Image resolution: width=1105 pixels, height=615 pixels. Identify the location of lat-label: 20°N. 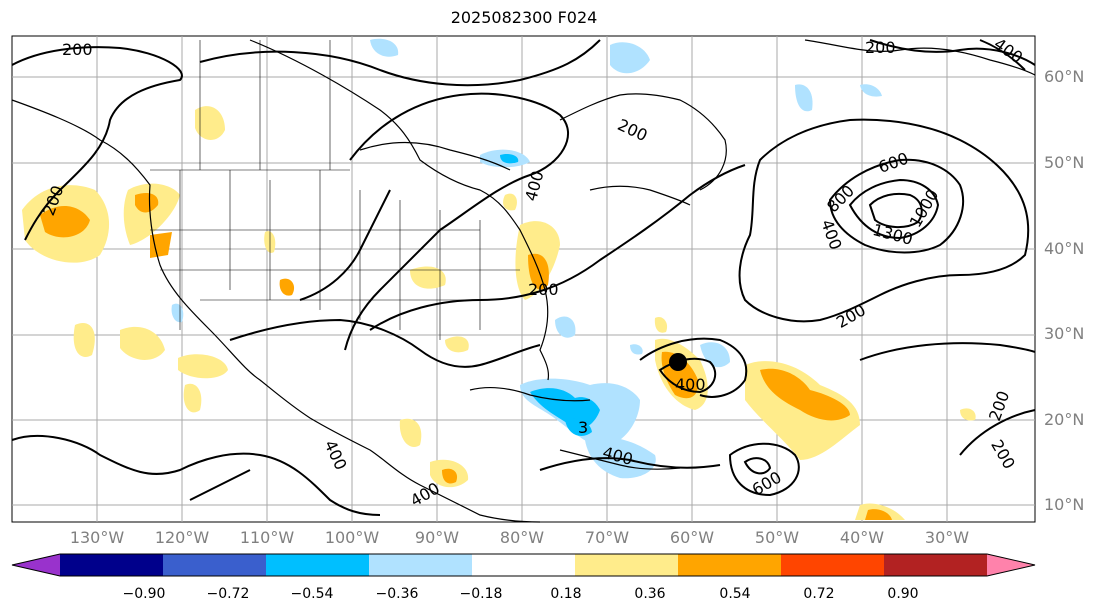
(1064, 419).